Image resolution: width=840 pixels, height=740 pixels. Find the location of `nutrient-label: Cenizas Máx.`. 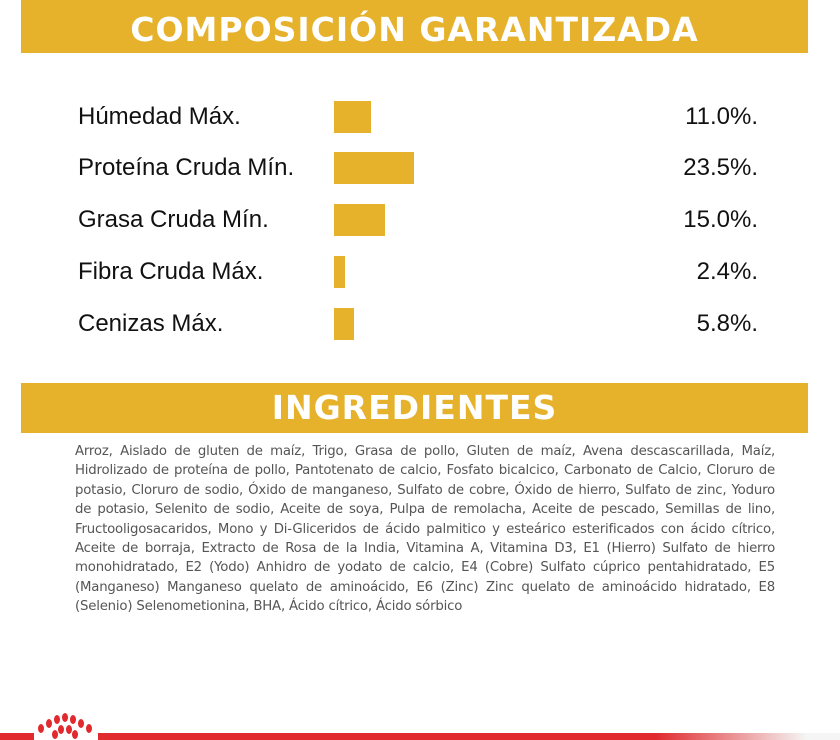

nutrient-label: Cenizas Máx. is located at coordinates (151, 323).